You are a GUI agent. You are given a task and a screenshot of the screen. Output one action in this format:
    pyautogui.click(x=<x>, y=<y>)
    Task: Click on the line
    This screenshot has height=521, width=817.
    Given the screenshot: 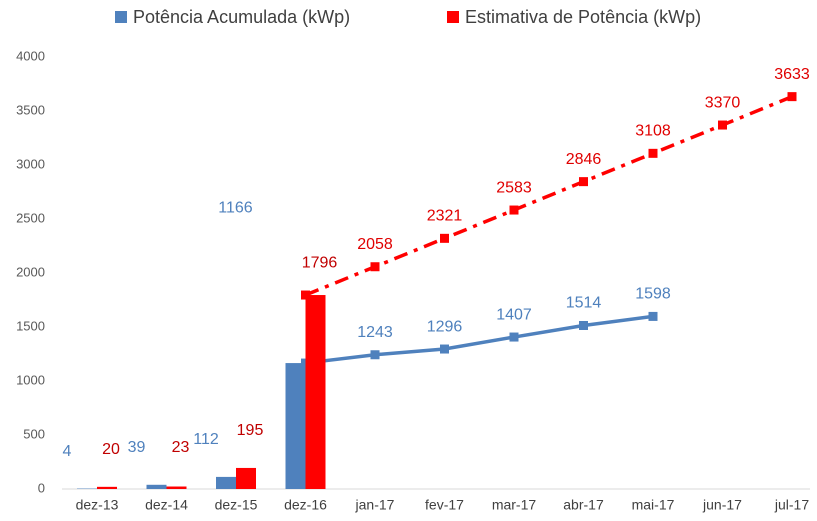 What is the action you would take?
    pyautogui.click(x=479, y=339)
    